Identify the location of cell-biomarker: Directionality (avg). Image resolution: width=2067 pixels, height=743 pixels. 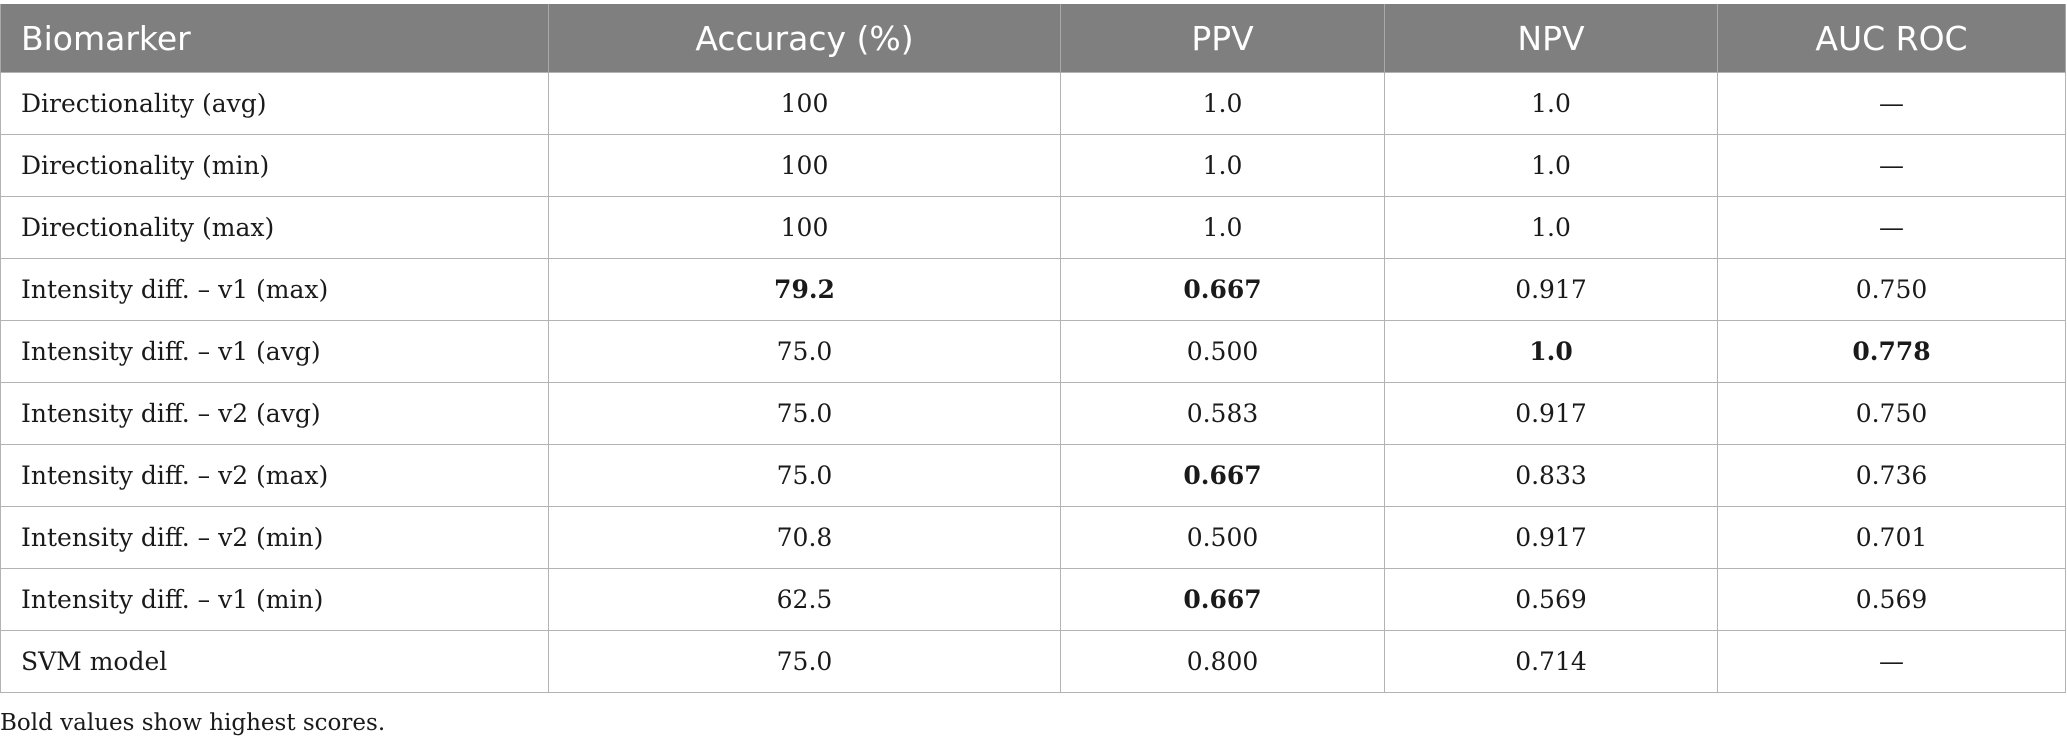
(274, 103).